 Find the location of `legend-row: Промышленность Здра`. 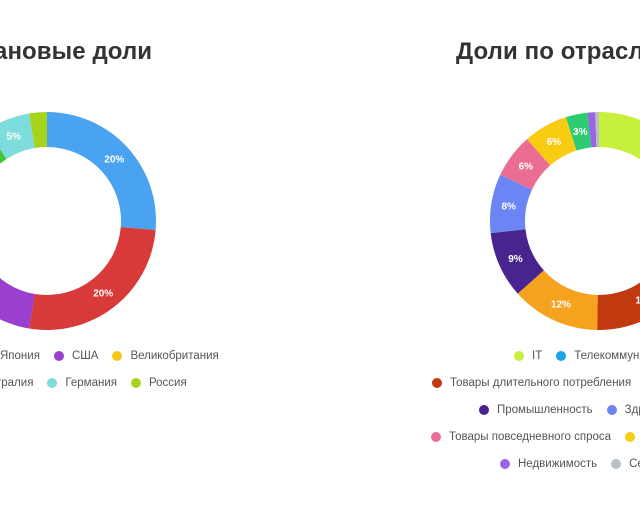

legend-row: Промышленность Здра is located at coordinates (559, 410).